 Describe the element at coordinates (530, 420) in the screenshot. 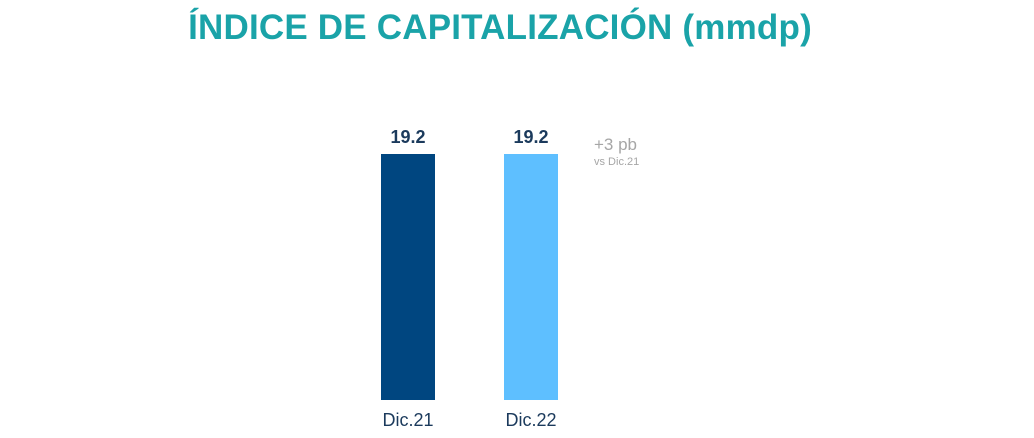

I see `category-label: Dic.22` at that location.